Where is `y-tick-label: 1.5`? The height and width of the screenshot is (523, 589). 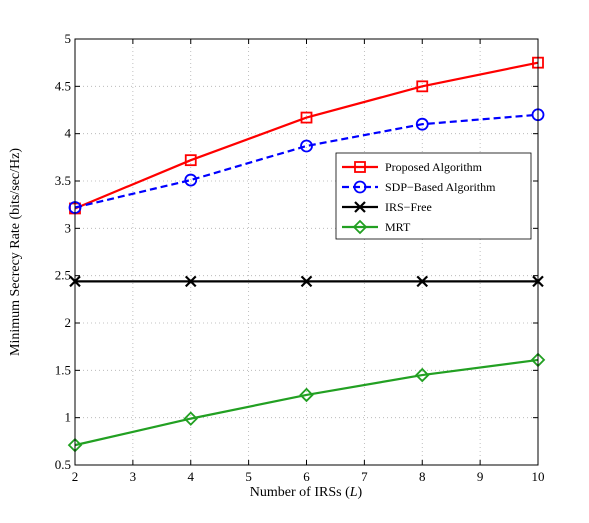
y-tick-label: 1.5 is located at coordinates (63, 369).